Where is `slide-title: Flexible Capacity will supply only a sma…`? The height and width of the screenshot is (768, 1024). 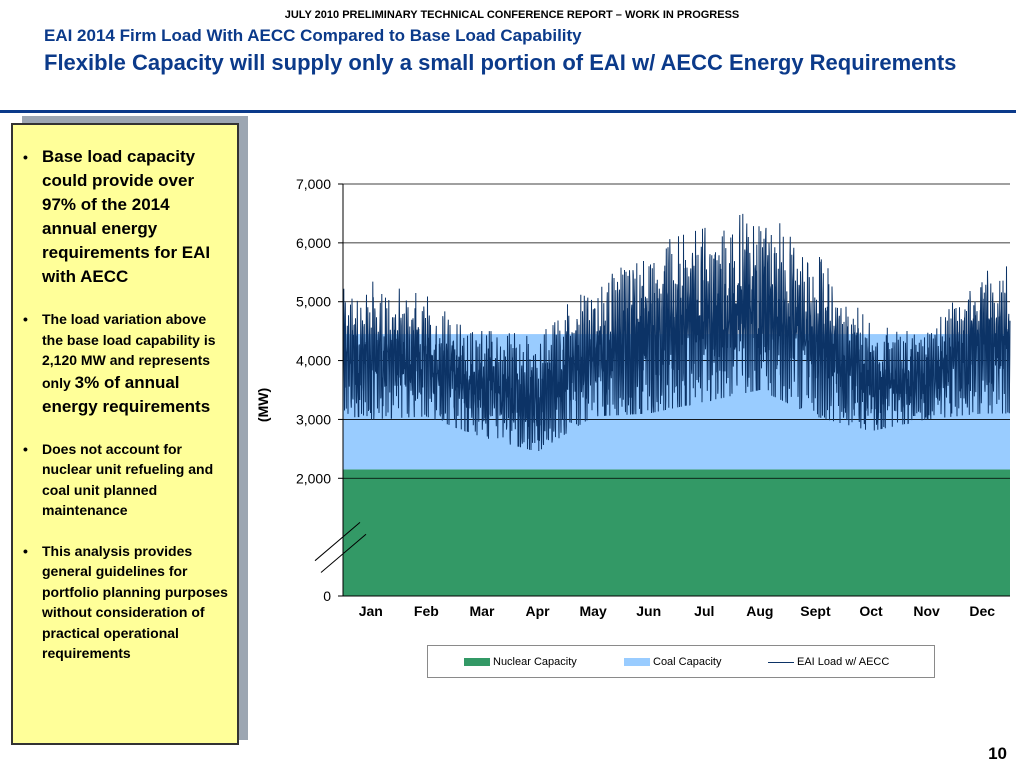 slide-title: Flexible Capacity will supply only a sma… is located at coordinates (500, 62).